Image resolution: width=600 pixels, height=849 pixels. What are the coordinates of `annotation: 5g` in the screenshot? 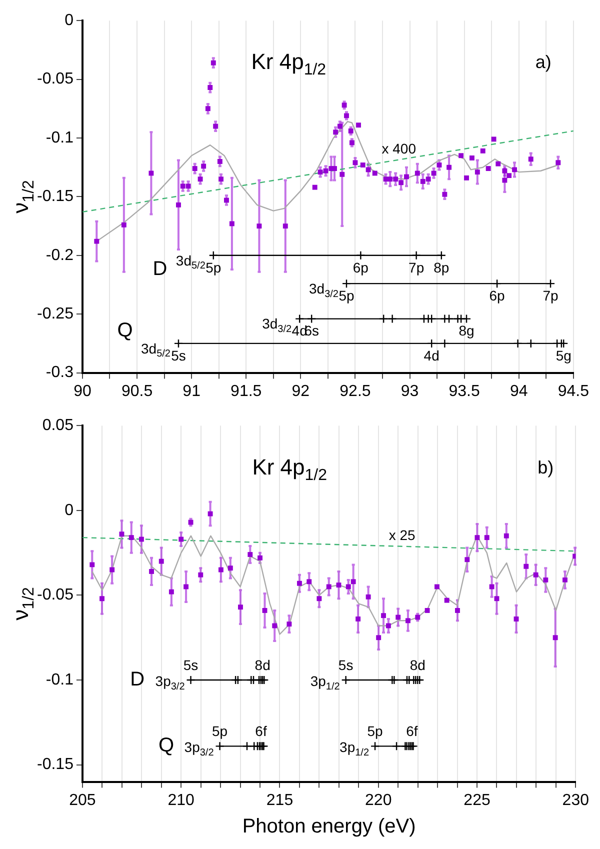 It's located at (564, 355).